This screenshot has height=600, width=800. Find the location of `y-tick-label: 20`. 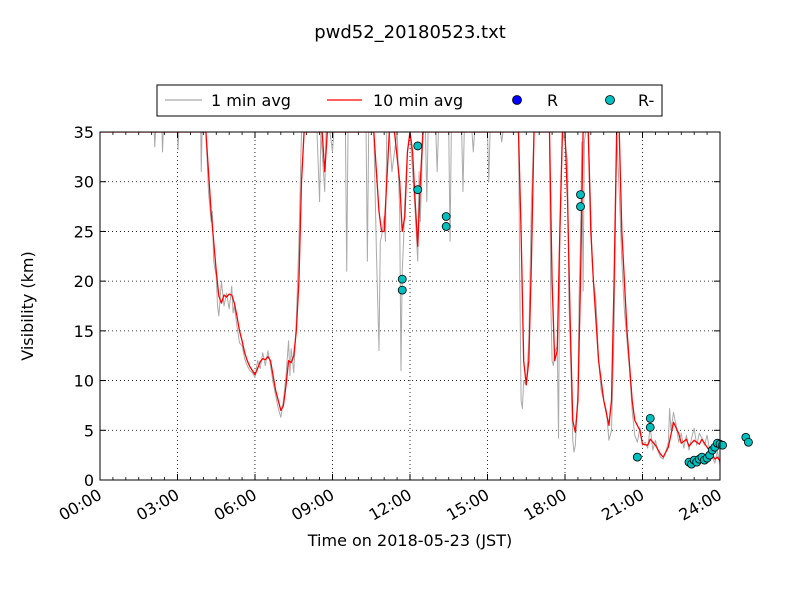

y-tick-label: 20 is located at coordinates (84, 281).